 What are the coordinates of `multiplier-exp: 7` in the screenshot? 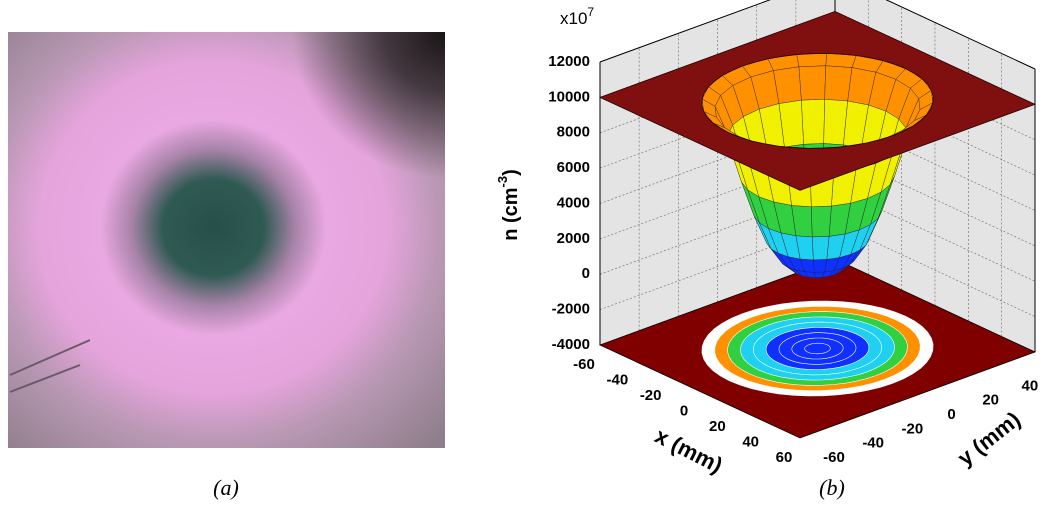 It's located at (590, 12).